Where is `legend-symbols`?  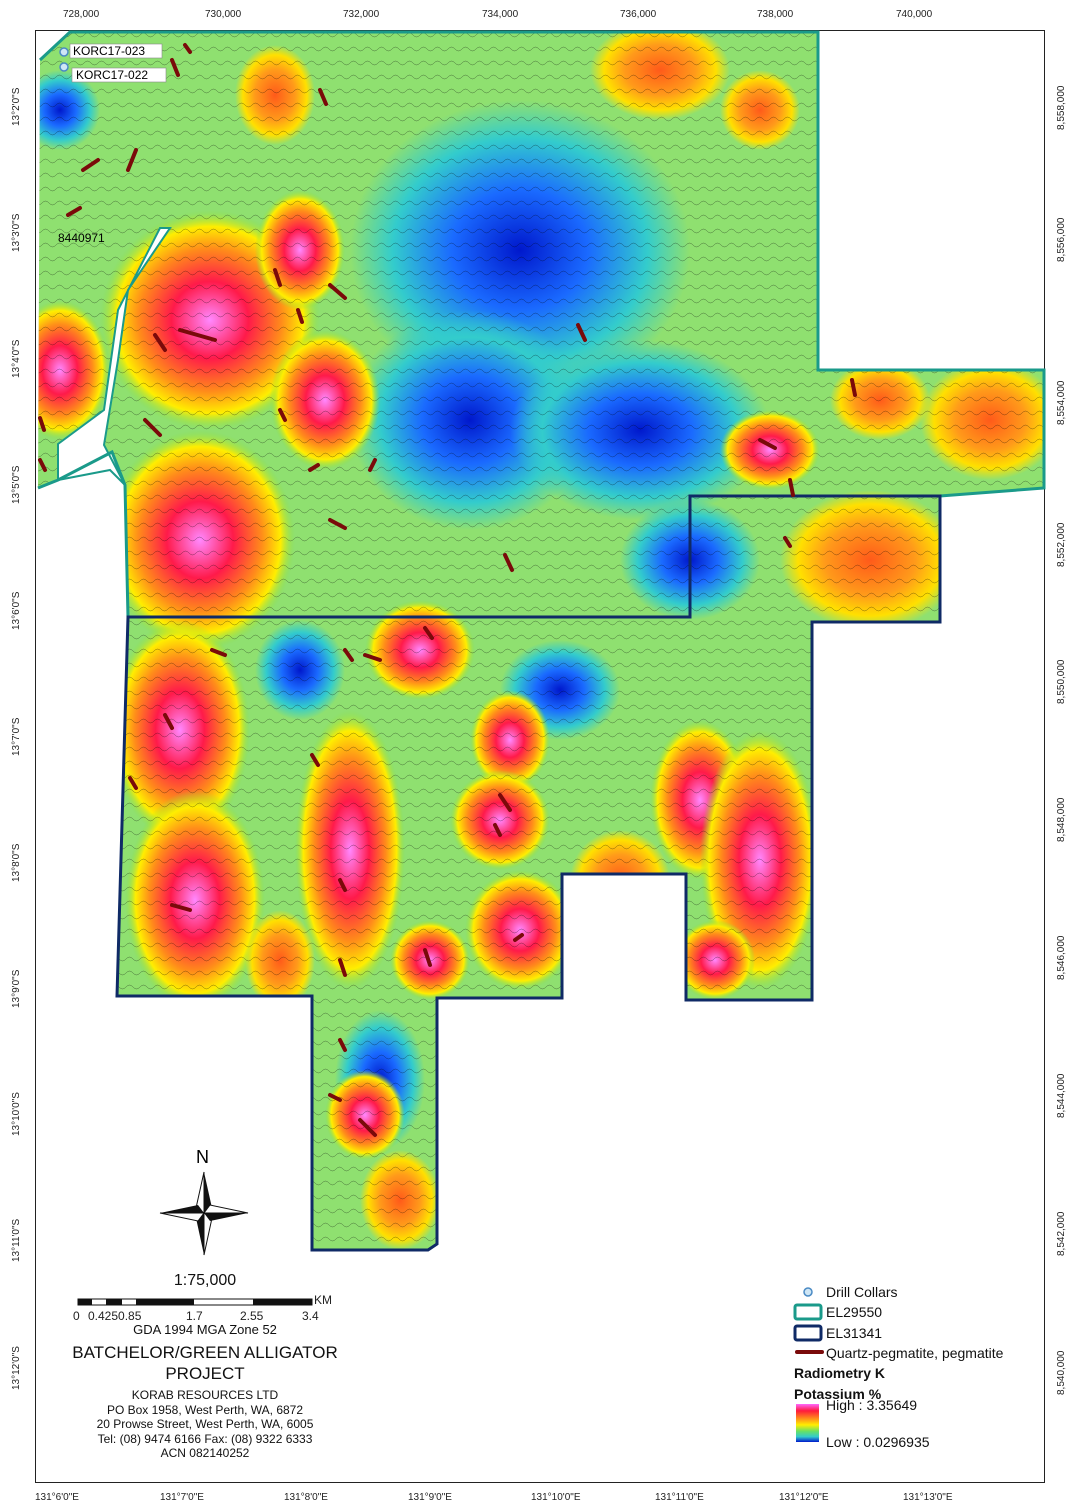 legend-symbols is located at coordinates (808, 1364).